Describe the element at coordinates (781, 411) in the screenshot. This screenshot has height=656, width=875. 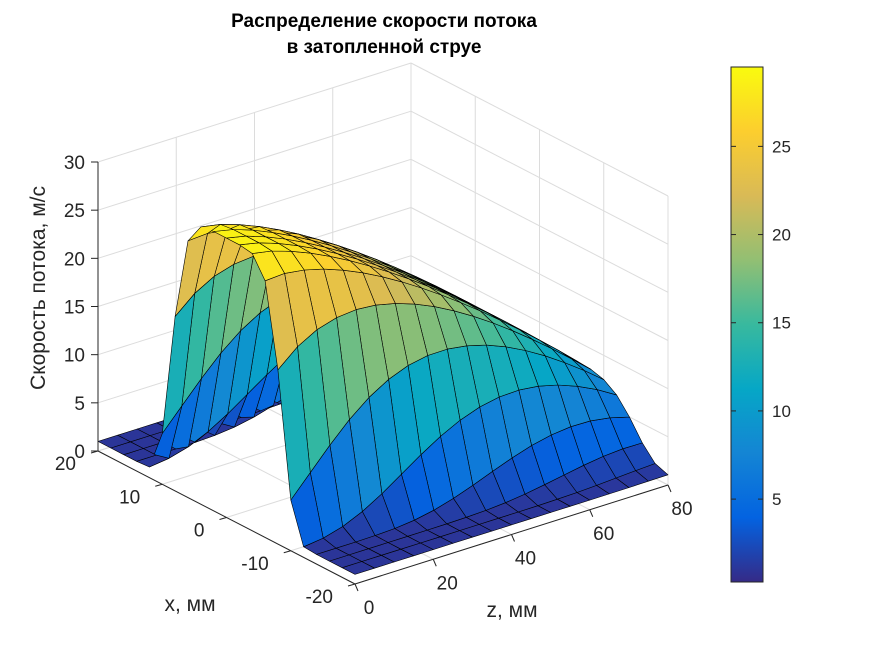
I see `colorbar-tick-label: 10` at that location.